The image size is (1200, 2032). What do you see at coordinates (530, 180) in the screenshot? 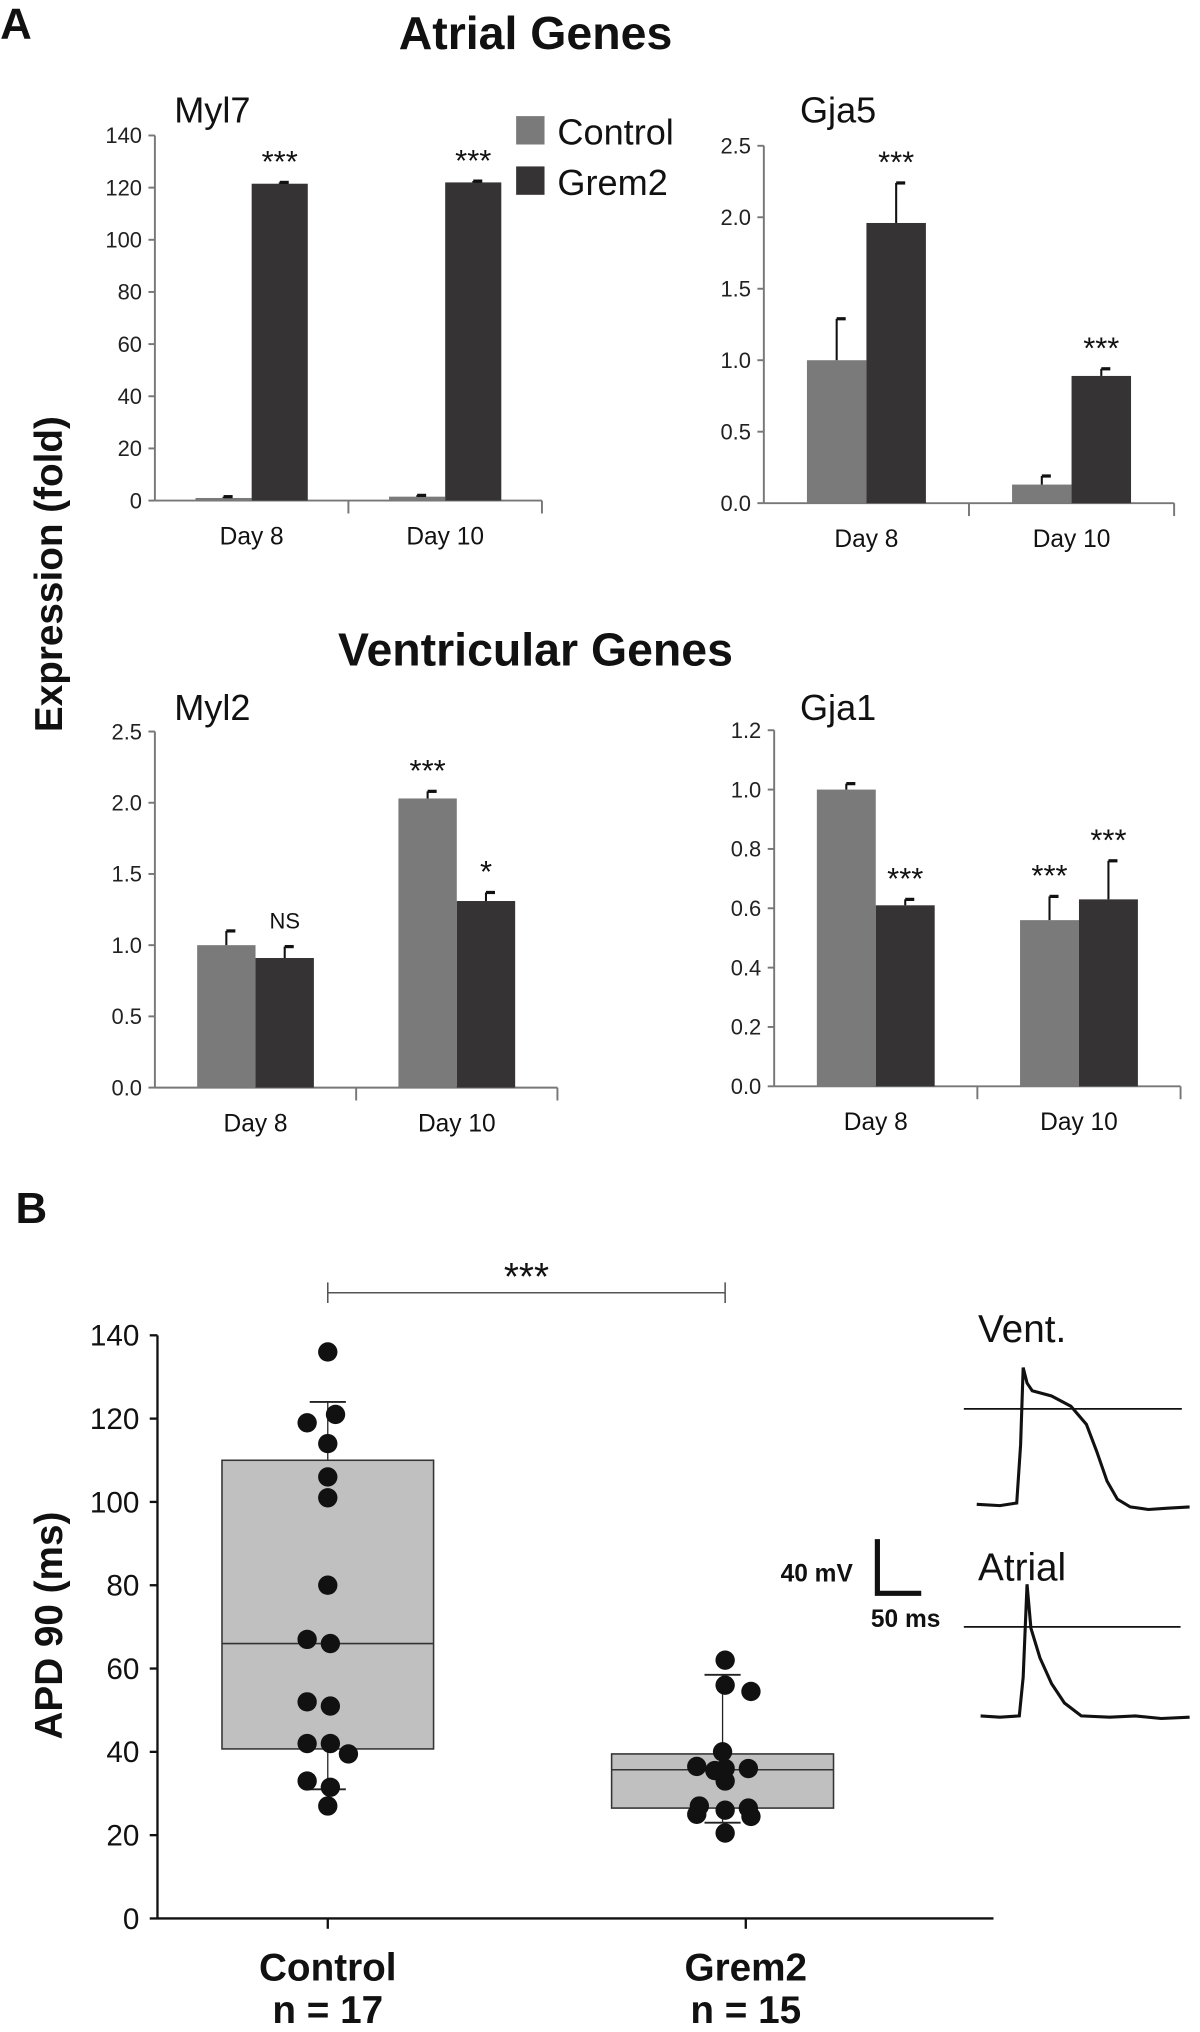
I see `legend-swatch-grem2` at bounding box center [530, 180].